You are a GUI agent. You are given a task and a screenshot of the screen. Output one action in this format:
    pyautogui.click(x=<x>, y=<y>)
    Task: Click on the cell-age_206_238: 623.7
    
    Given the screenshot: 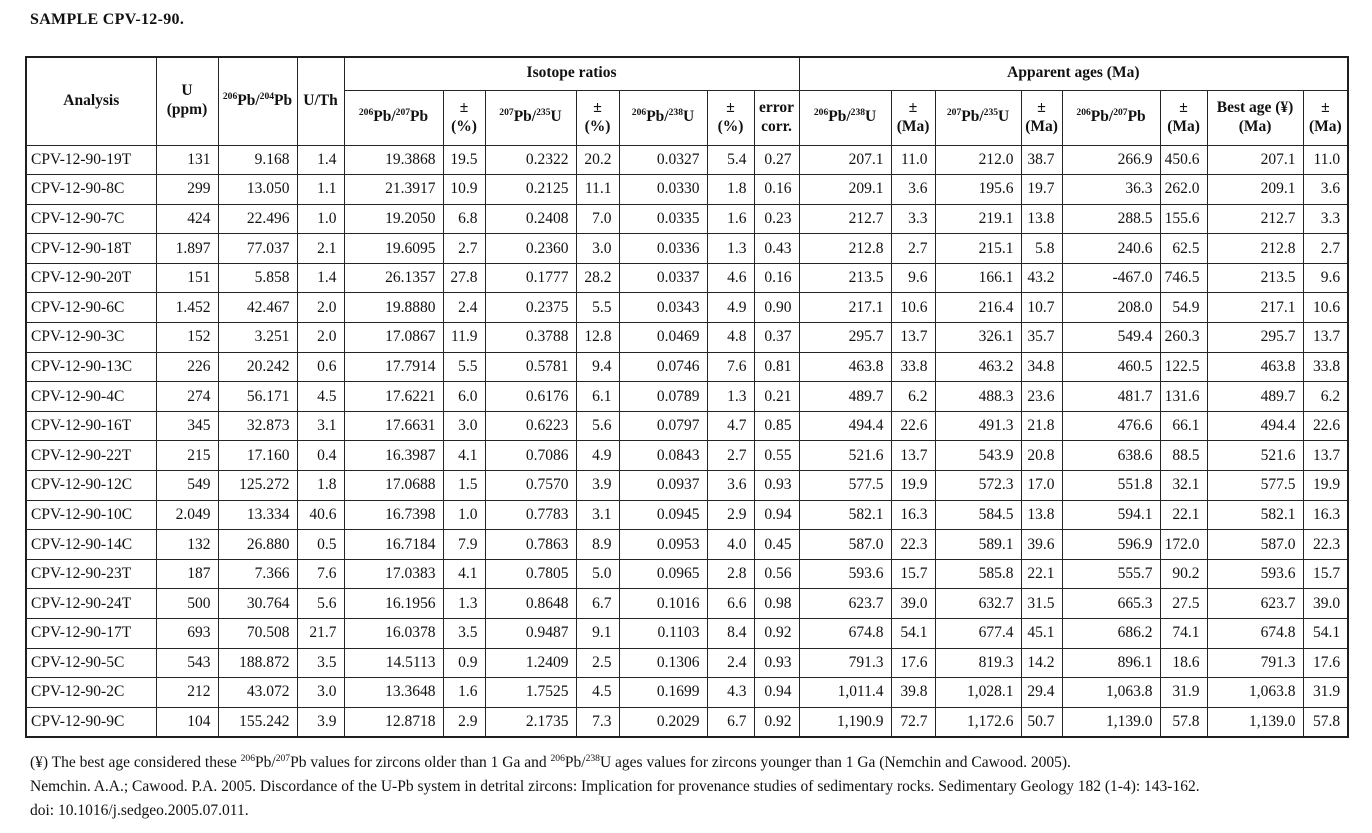 What is the action you would take?
    pyautogui.click(x=845, y=603)
    